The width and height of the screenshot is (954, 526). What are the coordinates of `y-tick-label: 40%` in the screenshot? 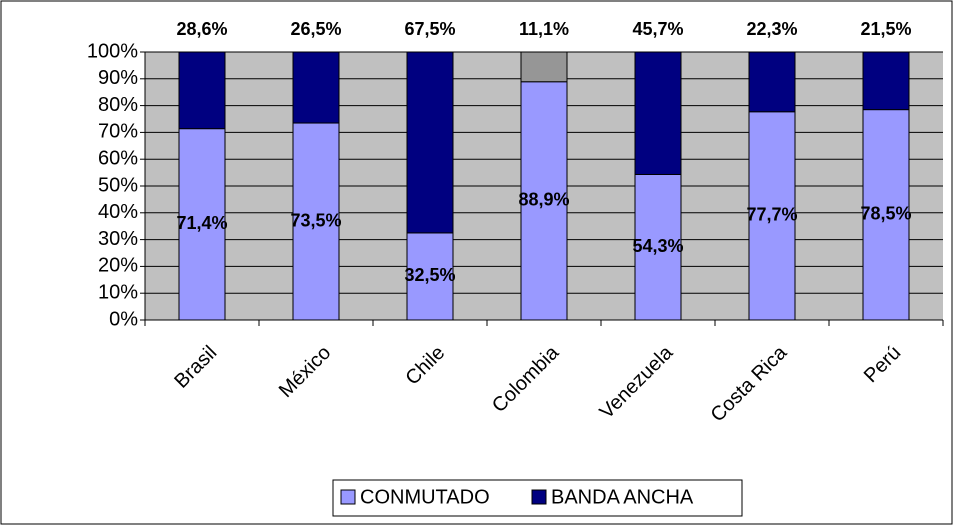 It's located at (118, 212).